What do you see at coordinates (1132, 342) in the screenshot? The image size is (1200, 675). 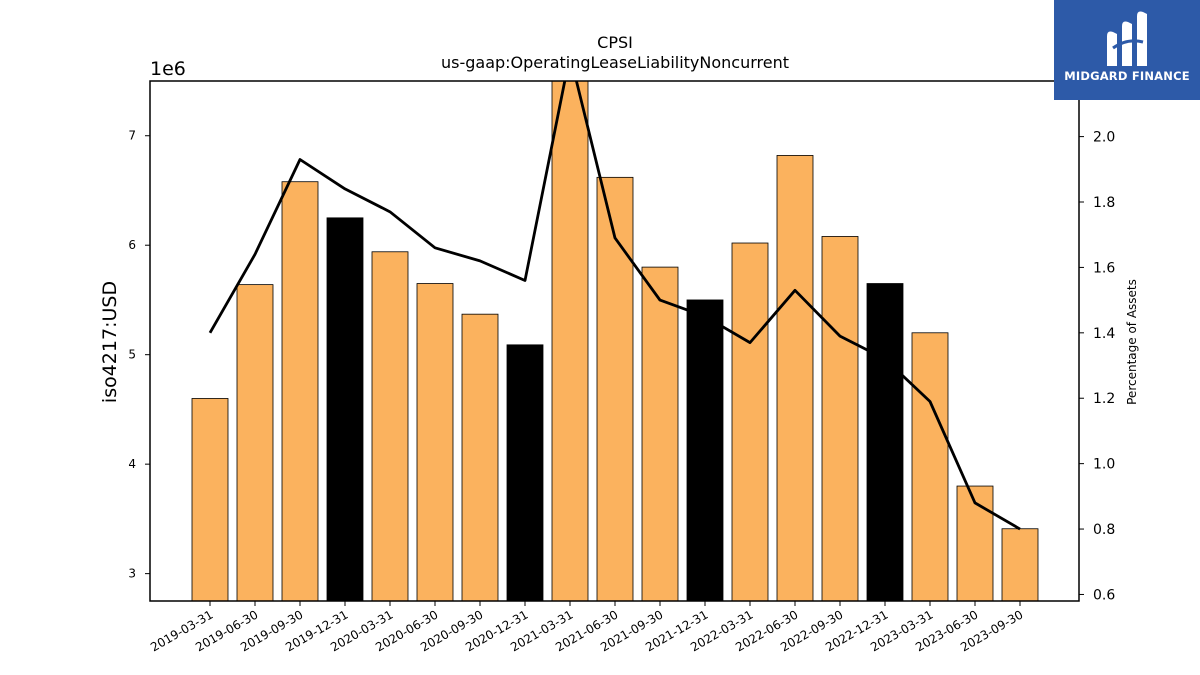 I see `y2-axis-label: Percentage of Assets` at bounding box center [1132, 342].